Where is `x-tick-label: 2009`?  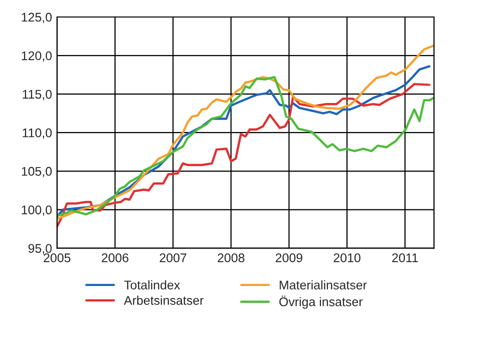 x-tick-label: 2009 is located at coordinates (289, 257).